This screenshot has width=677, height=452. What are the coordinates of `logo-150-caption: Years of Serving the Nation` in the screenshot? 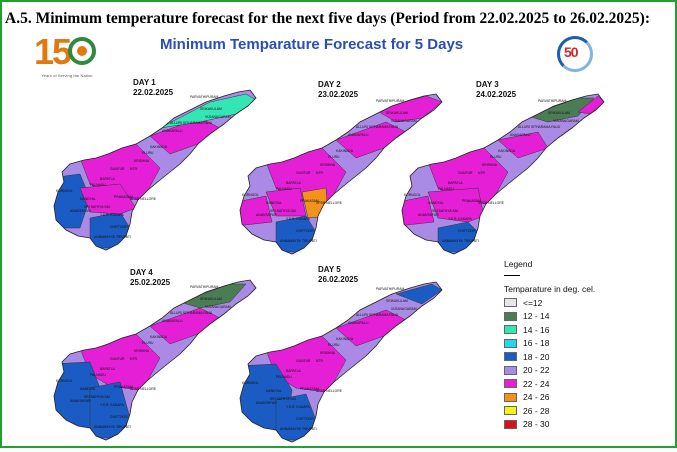 It's located at (67, 75).